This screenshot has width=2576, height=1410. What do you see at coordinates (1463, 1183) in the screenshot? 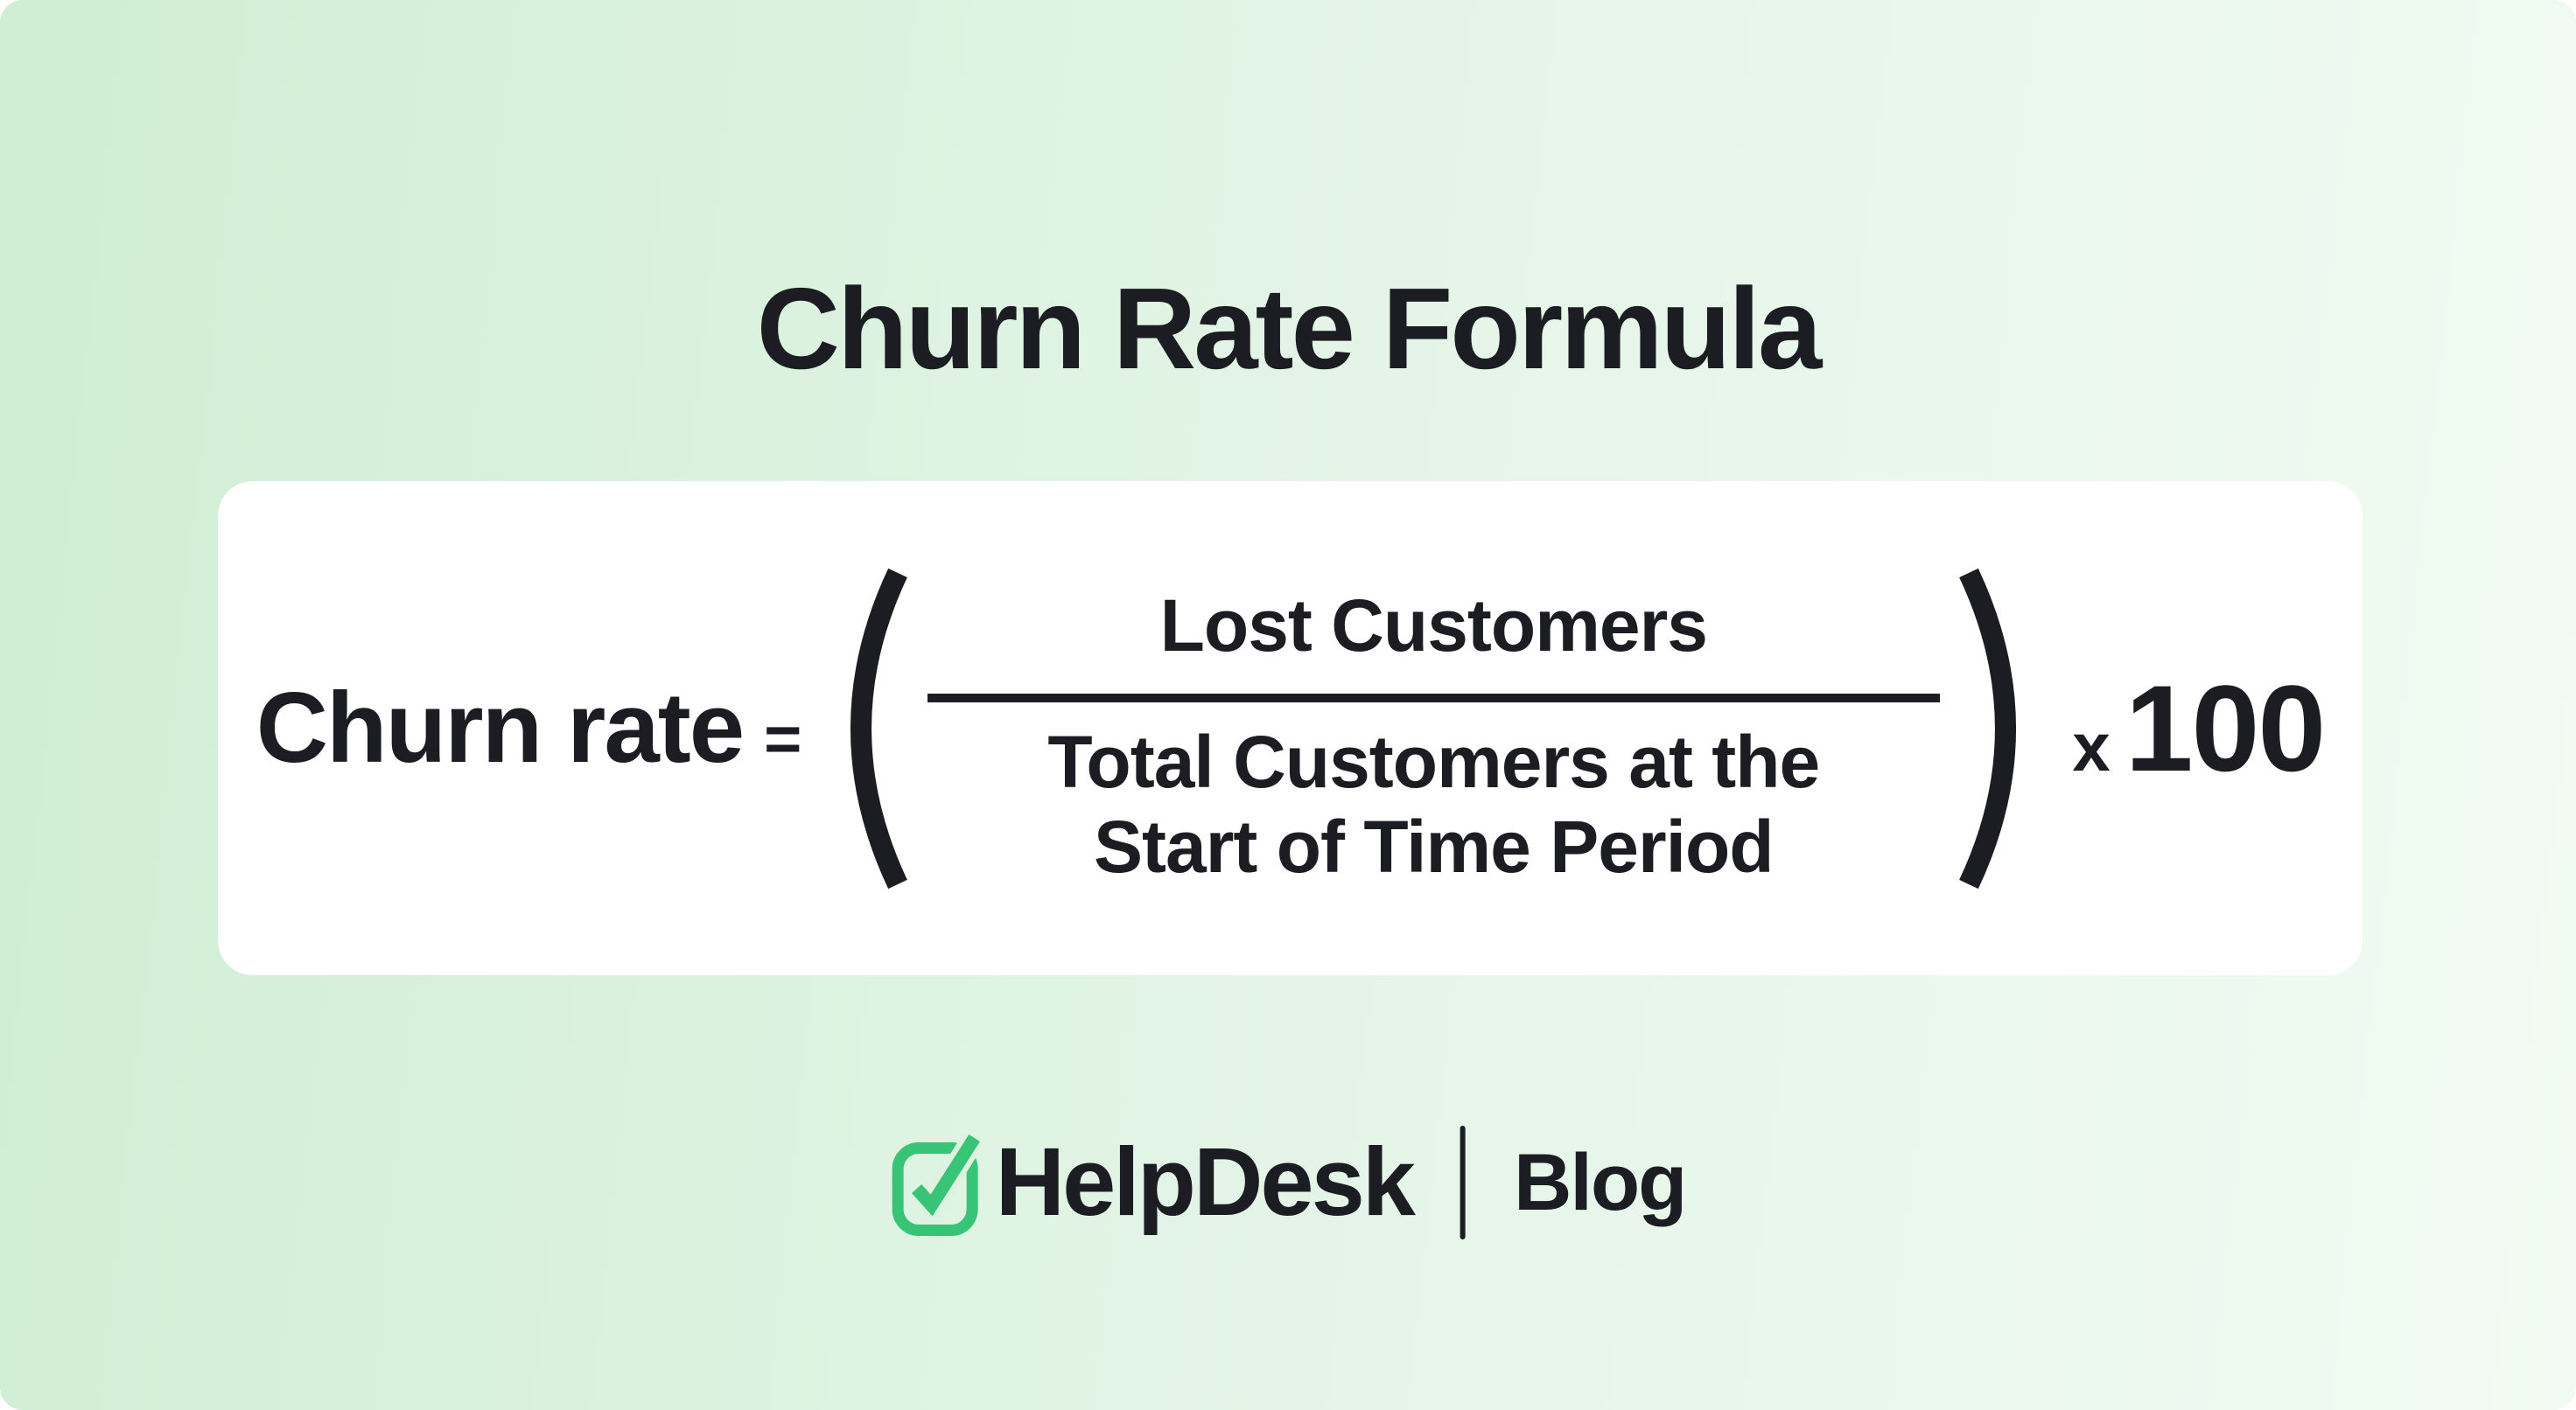
I see `footer-divider` at bounding box center [1463, 1183].